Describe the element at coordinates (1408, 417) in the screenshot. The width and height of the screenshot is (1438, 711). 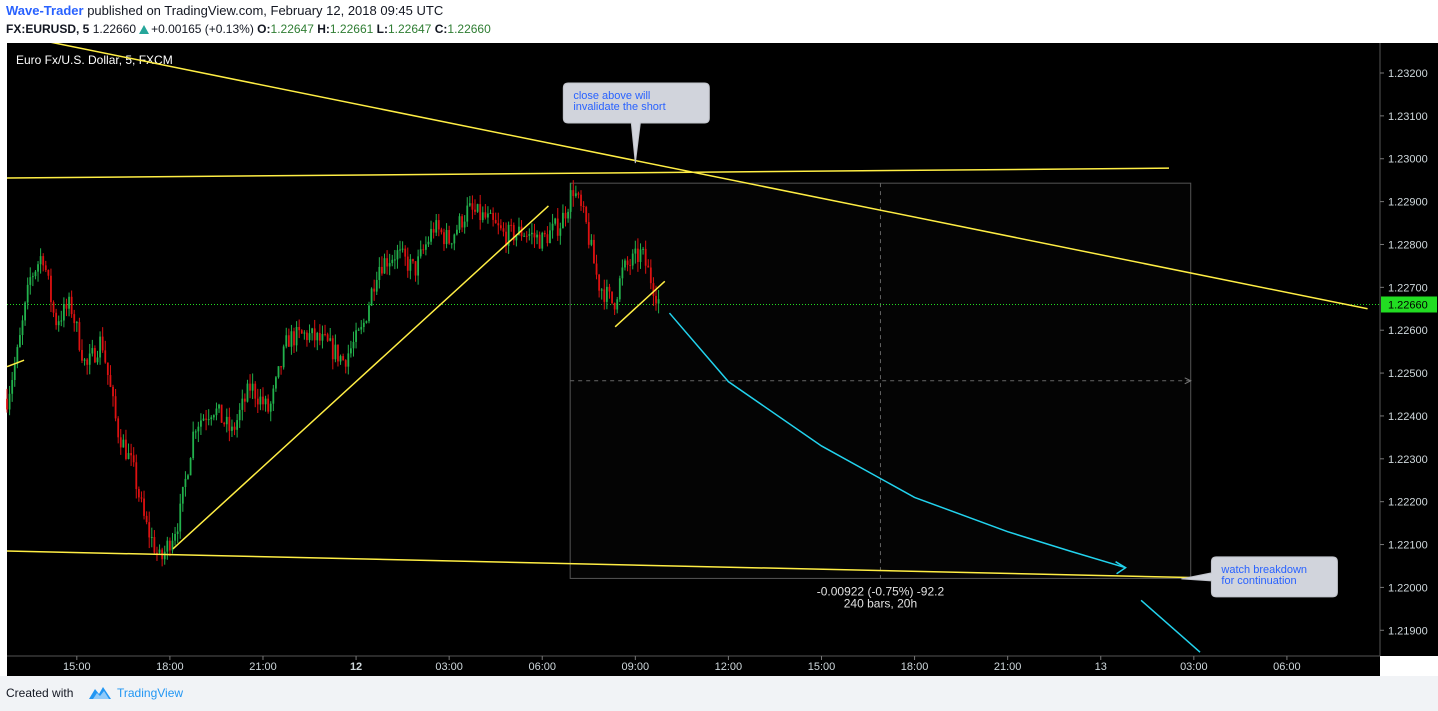
I see `price-tick-label: 1.22400` at that location.